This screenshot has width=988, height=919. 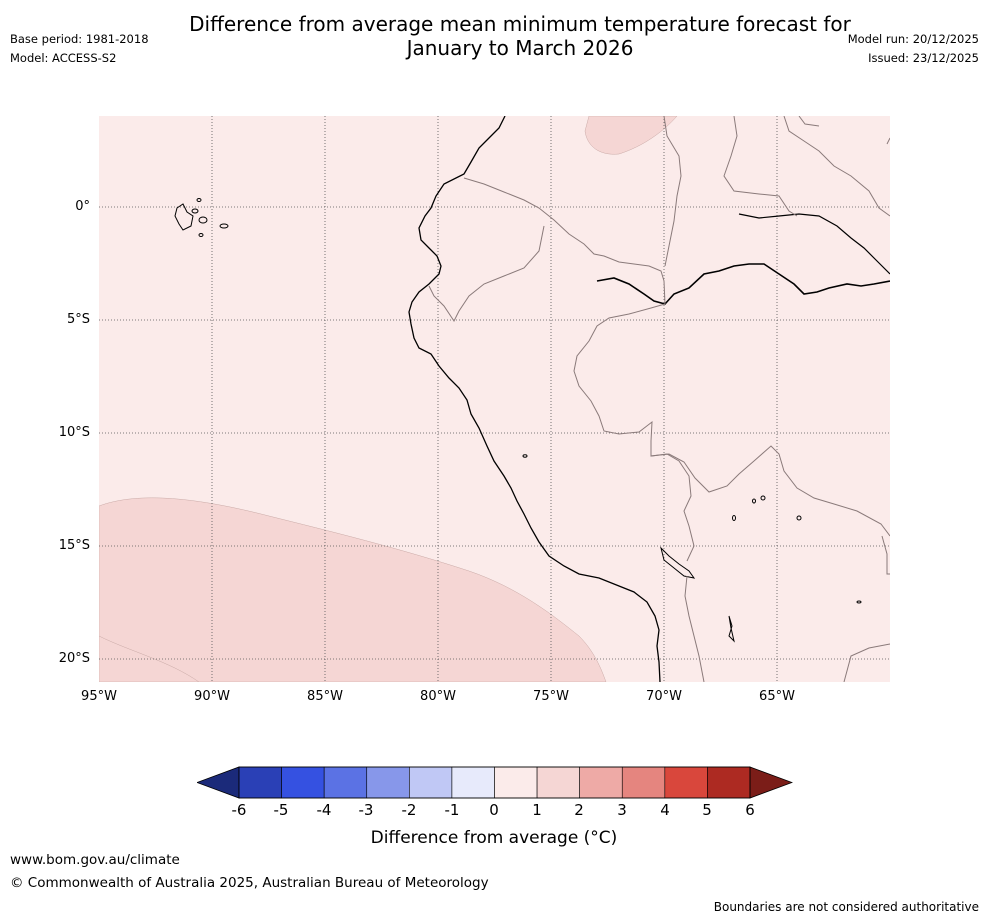 I want to click on lon-label-95w: 95°W, so click(x=99, y=696).